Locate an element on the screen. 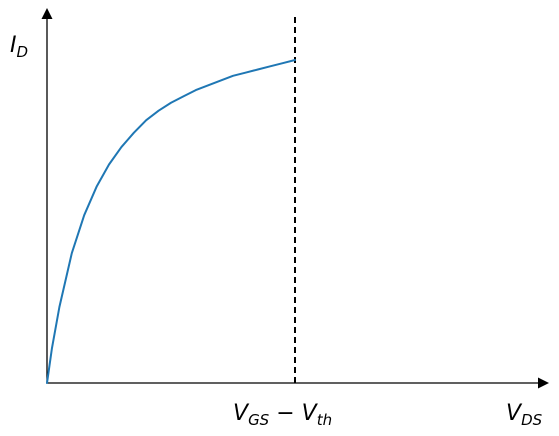  y-axis-label: ID is located at coordinates (19, 47).